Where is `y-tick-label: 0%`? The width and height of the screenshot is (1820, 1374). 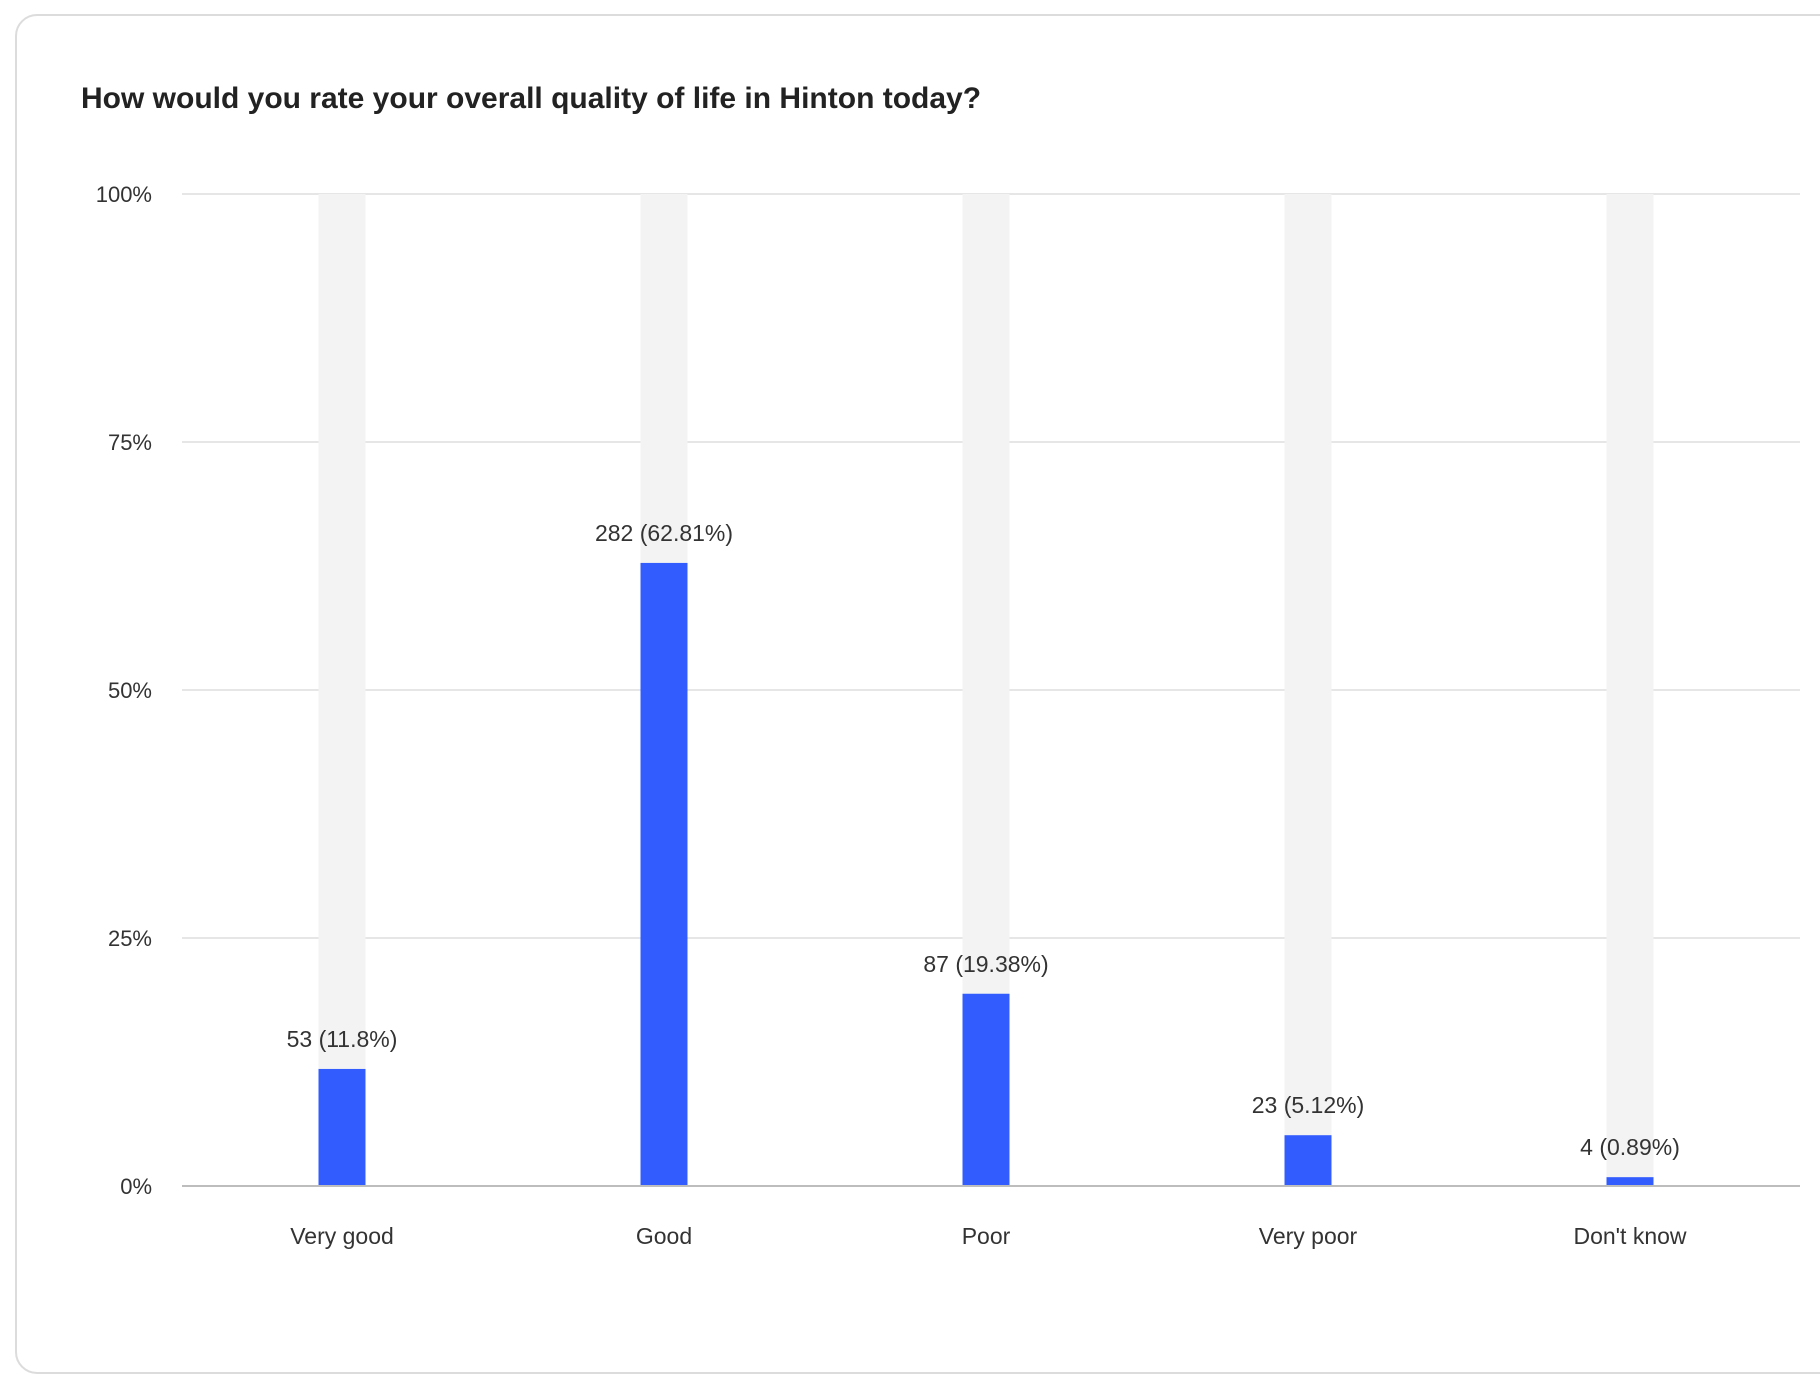 y-tick-label: 0% is located at coordinates (136, 1186).